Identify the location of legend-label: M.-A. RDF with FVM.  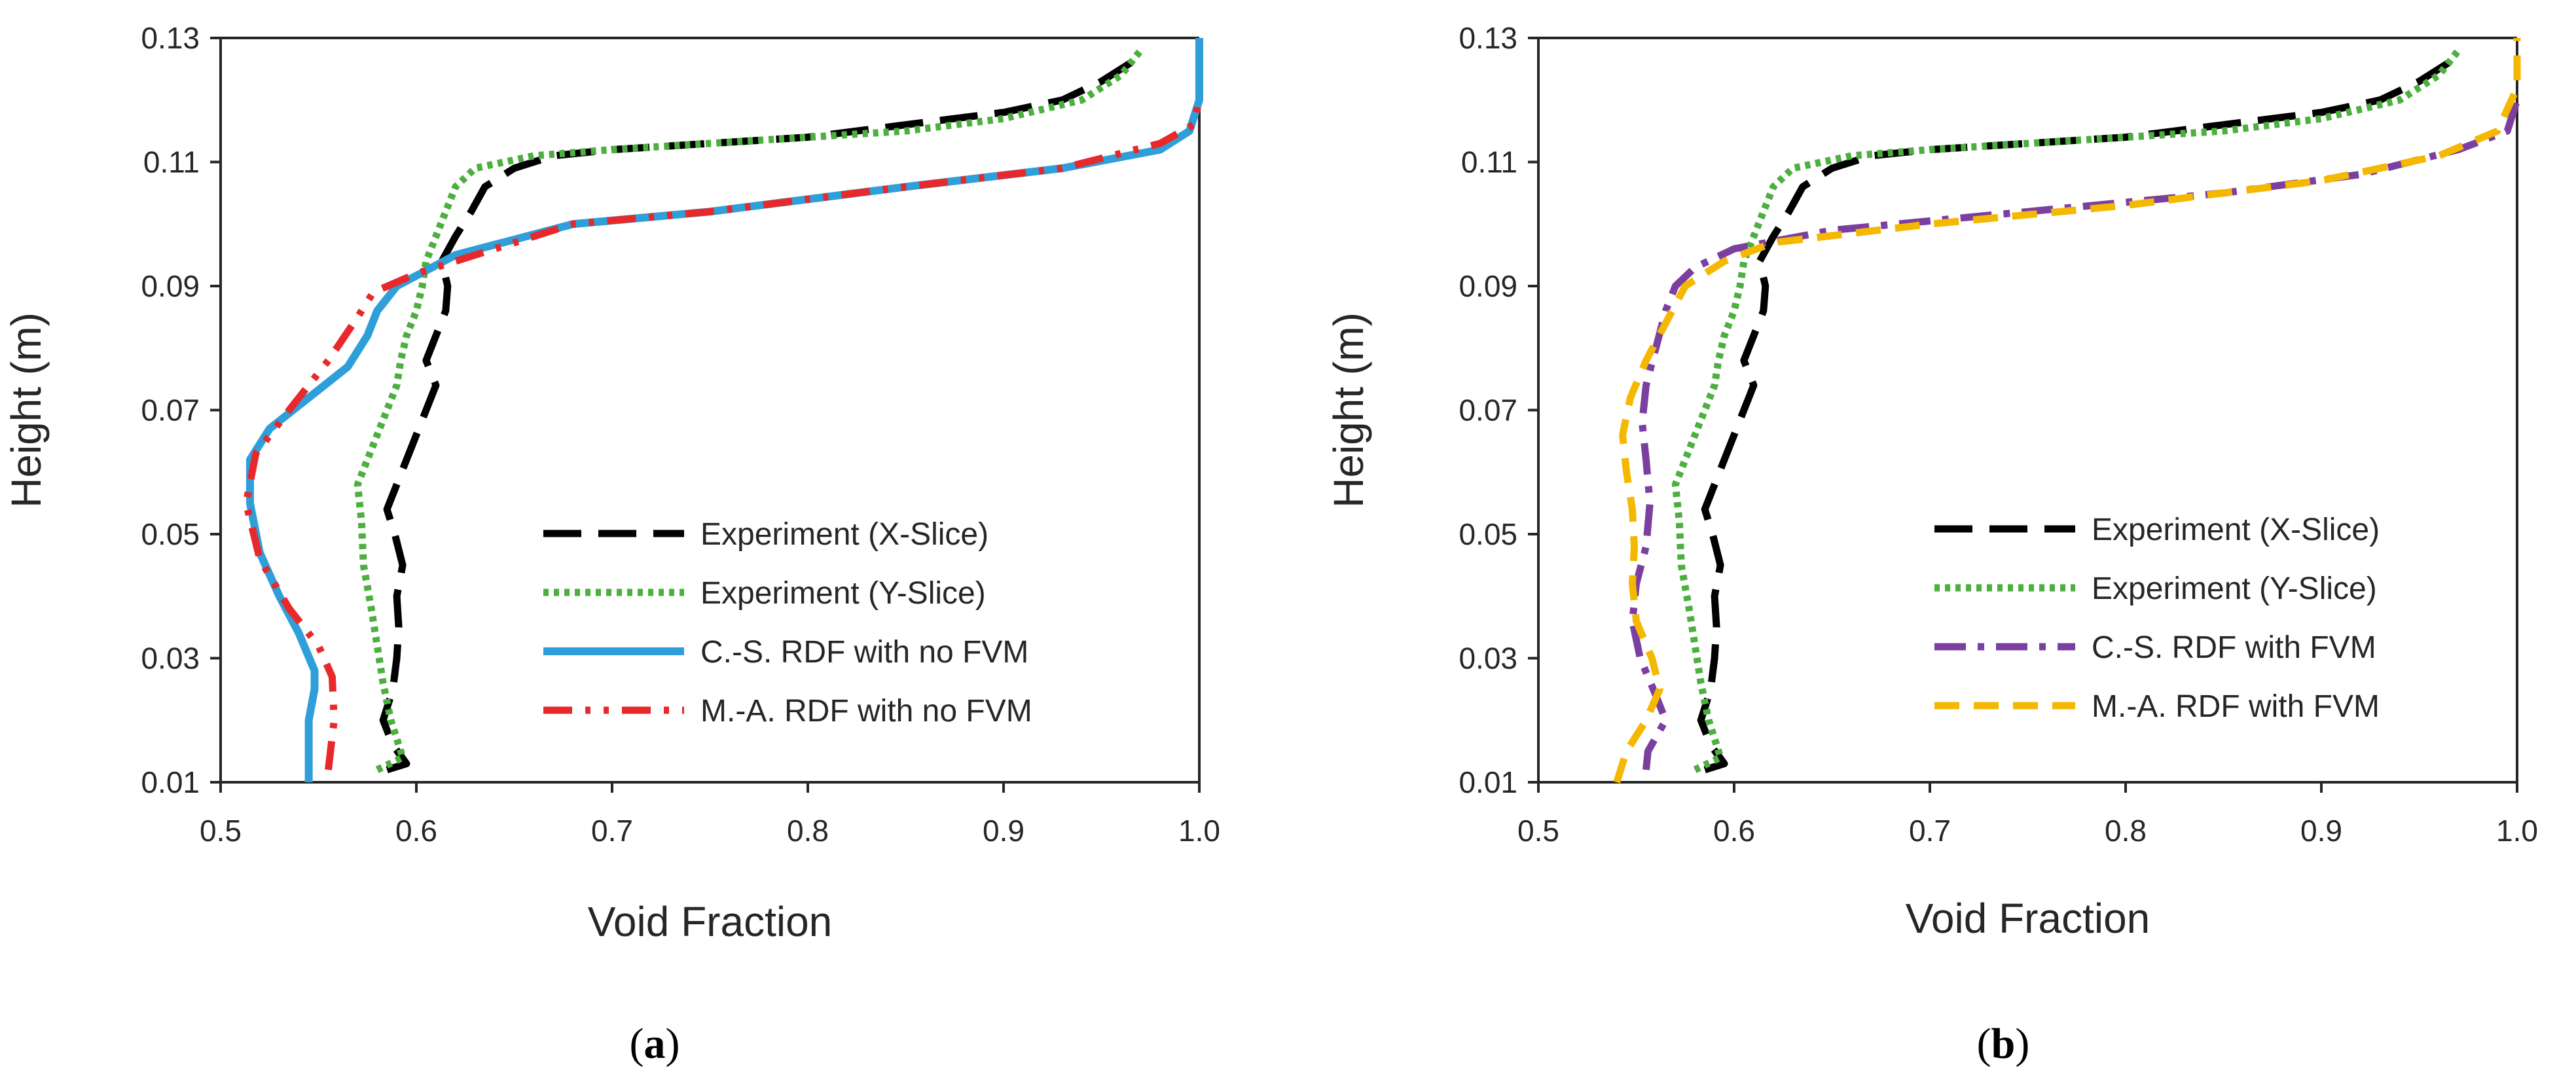
(2236, 706).